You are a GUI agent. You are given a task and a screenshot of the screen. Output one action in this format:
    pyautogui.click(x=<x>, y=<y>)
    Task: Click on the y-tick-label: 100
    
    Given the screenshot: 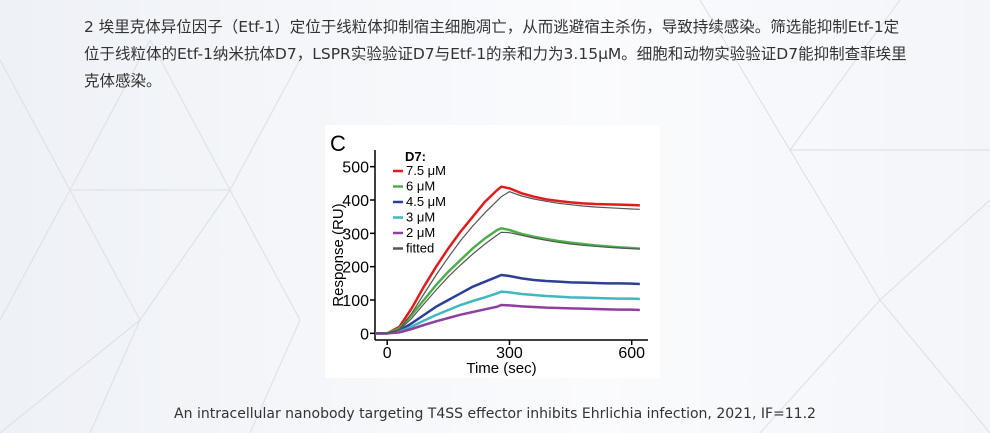 What is the action you would take?
    pyautogui.click(x=355, y=301)
    